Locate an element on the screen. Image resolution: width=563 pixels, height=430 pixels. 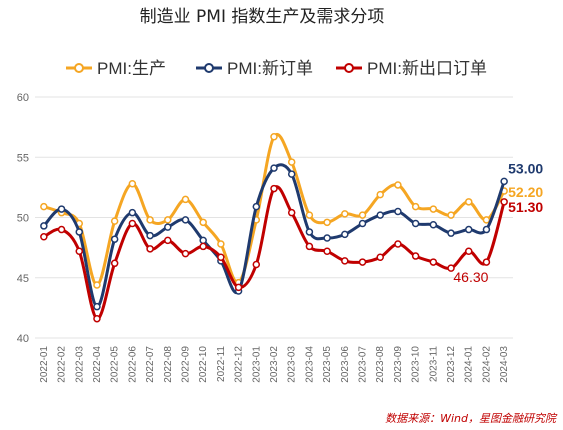
data-label: 46.30 is located at coordinates (470, 277).